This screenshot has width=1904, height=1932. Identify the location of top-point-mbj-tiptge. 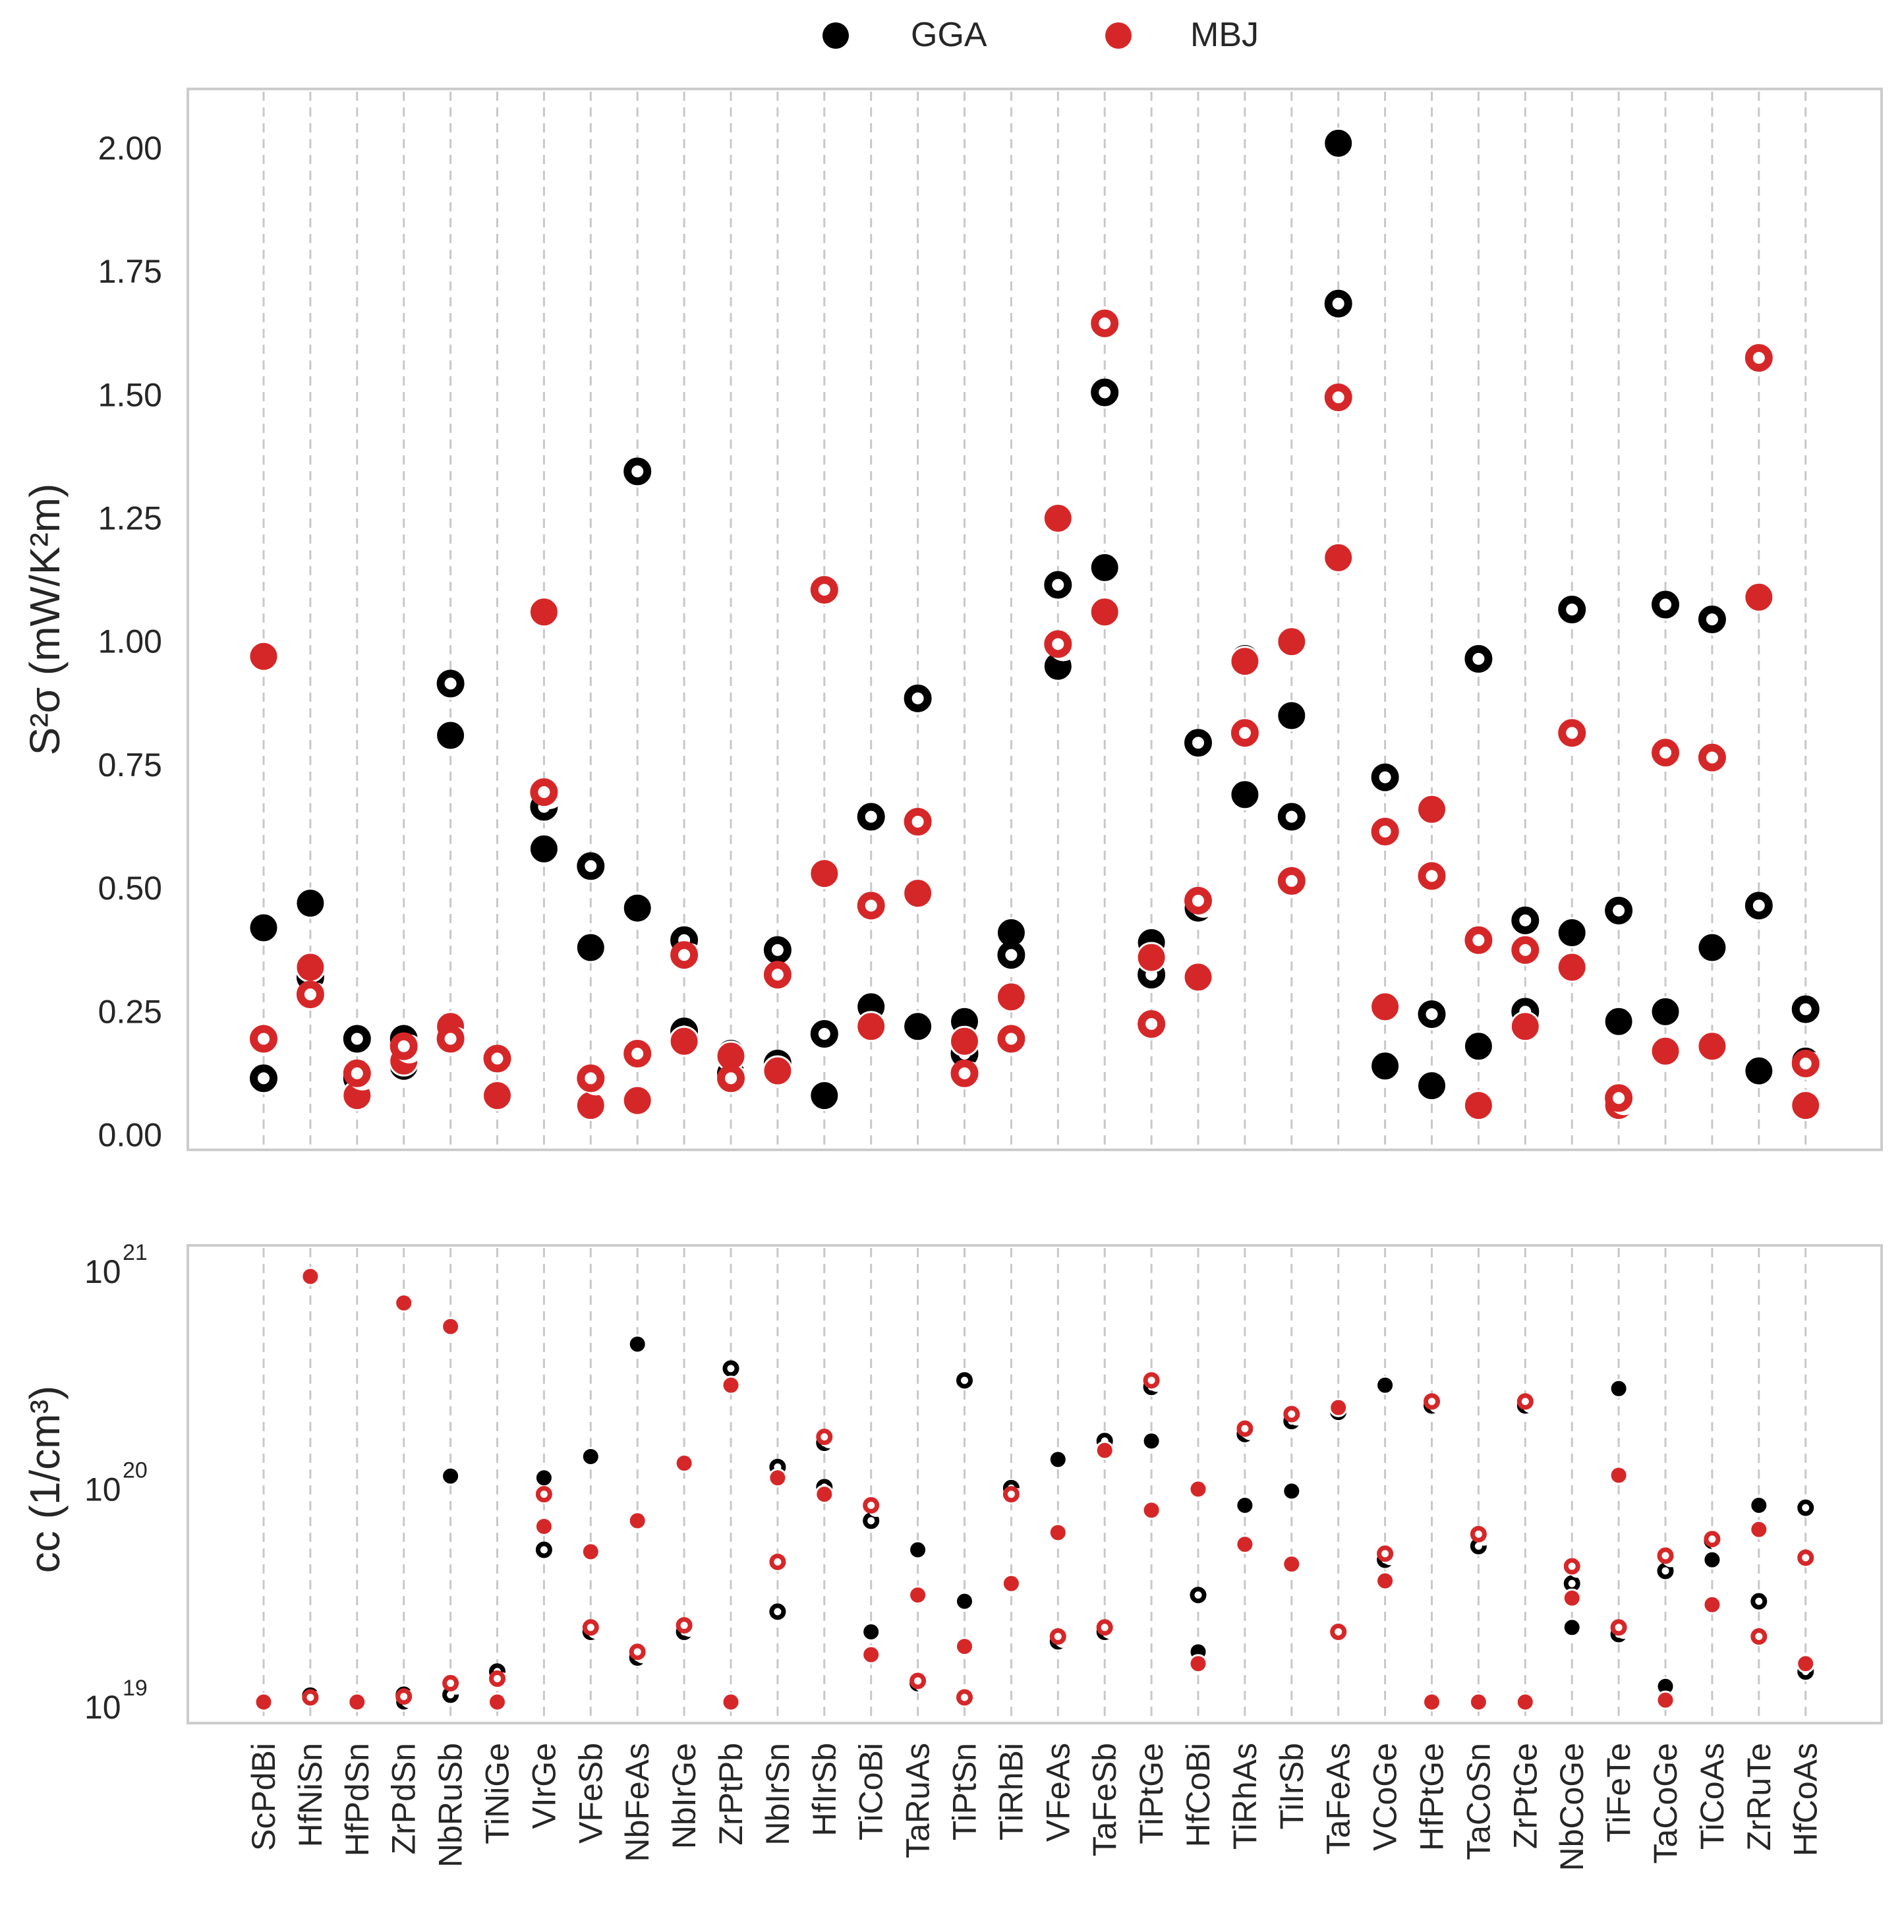
(1152, 1024).